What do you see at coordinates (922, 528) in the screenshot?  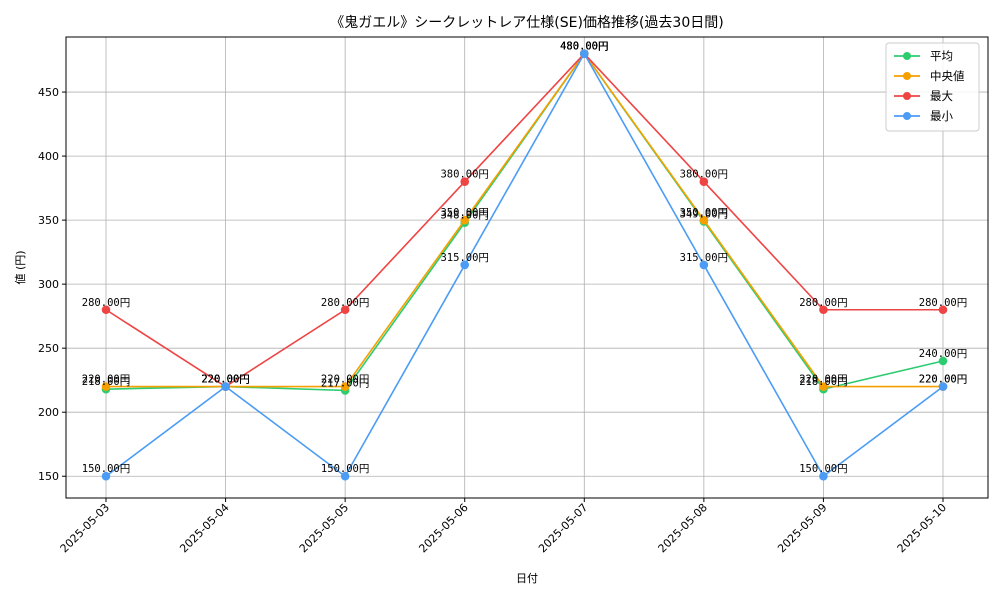 I see `x-tick-label: 2025-05-10` at bounding box center [922, 528].